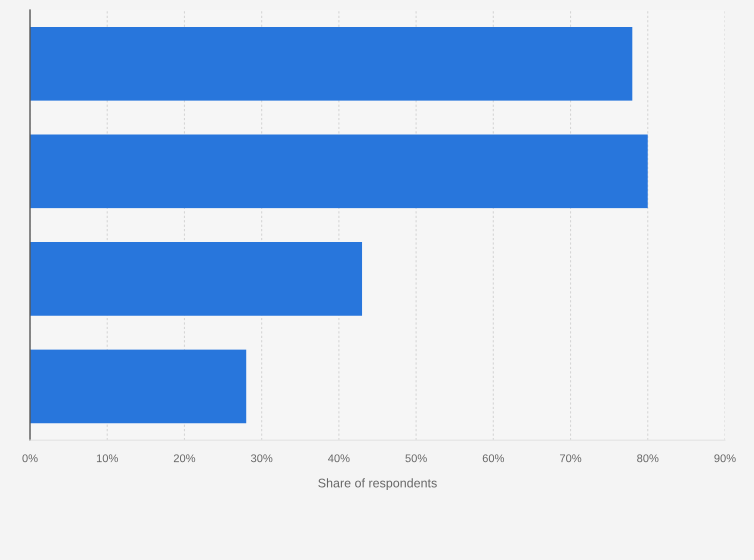 This screenshot has width=754, height=560. I want to click on x-tick-label: 80%, so click(647, 458).